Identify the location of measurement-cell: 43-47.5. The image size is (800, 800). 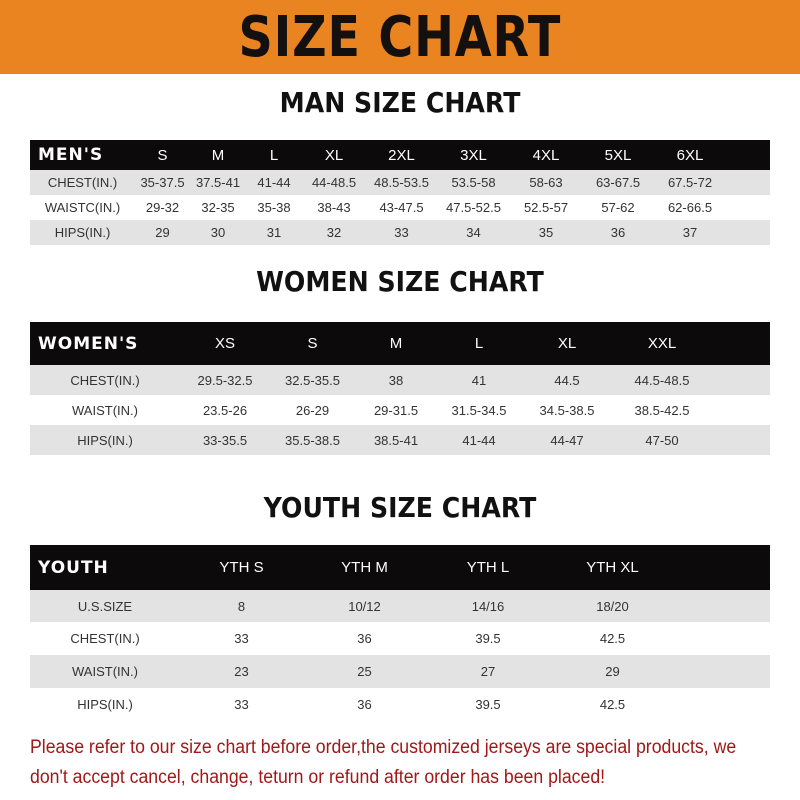
(401, 207).